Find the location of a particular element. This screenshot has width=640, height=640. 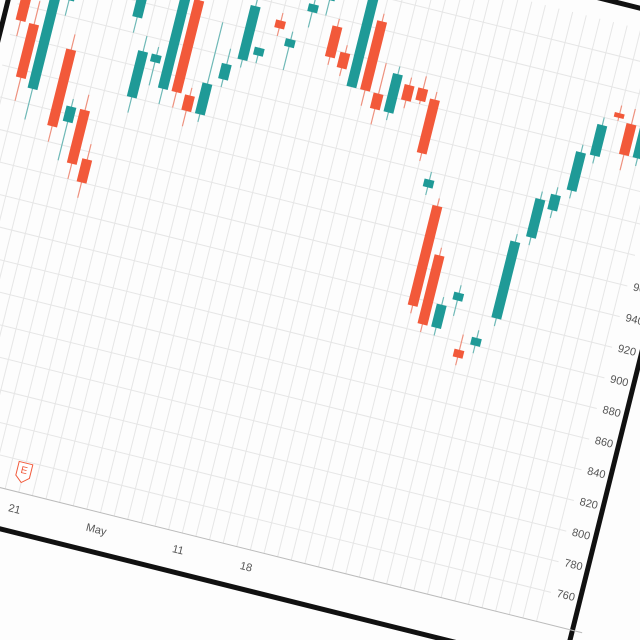

y-tick-label: 840 is located at coordinates (596, 473).